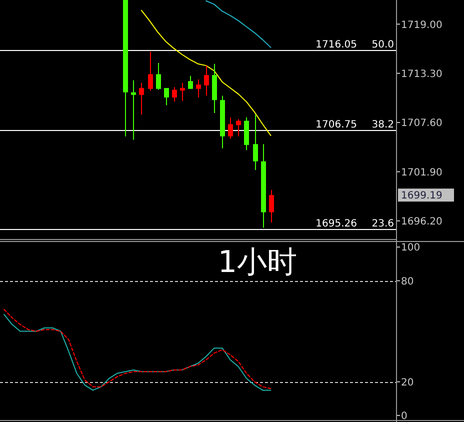 This screenshot has height=422, width=464. Describe the element at coordinates (404, 416) in the screenshot. I see `y-tick-label: 0` at that location.